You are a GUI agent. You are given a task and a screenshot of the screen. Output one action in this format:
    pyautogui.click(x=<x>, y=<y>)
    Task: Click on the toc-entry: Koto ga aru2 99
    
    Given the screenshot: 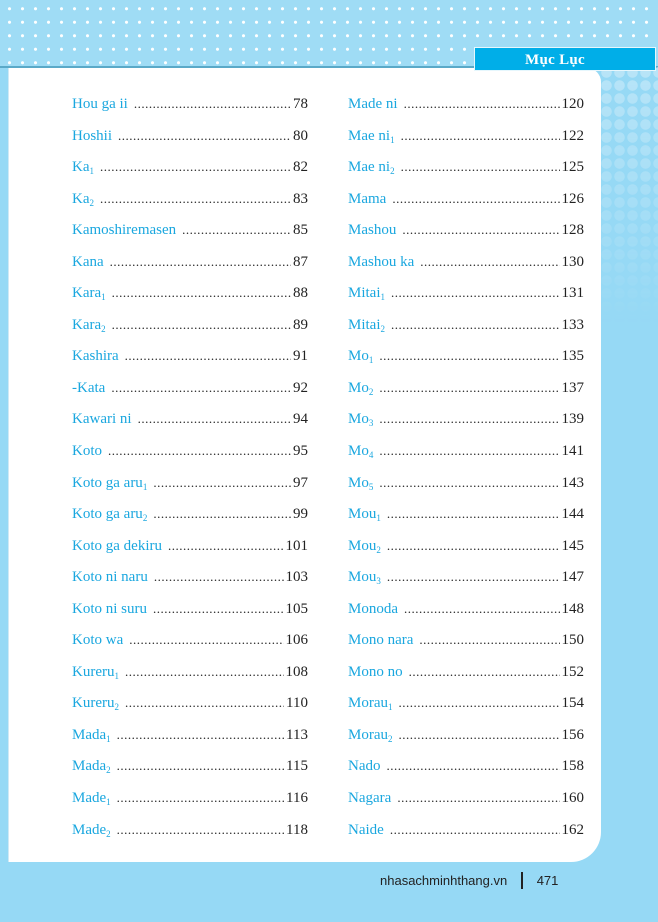 What is the action you would take?
    pyautogui.click(x=190, y=522)
    